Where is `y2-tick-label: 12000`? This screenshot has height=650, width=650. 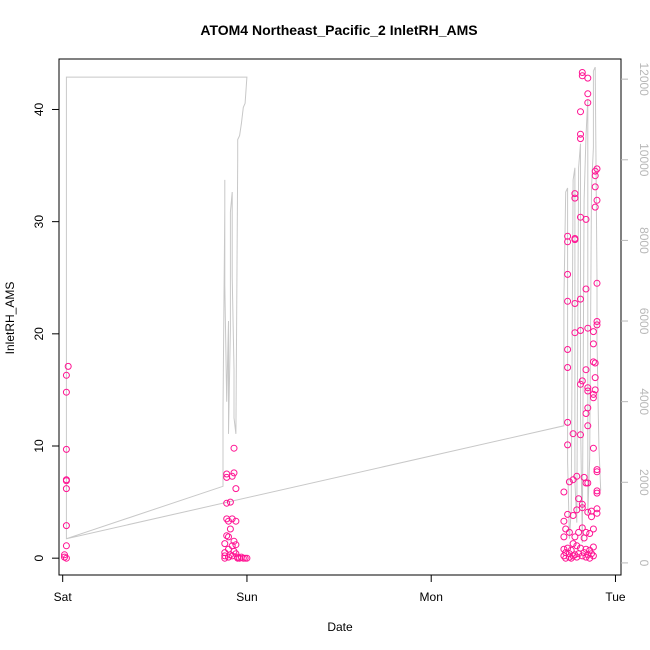
y2-tick-label: 12000 is located at coordinates (643, 79).